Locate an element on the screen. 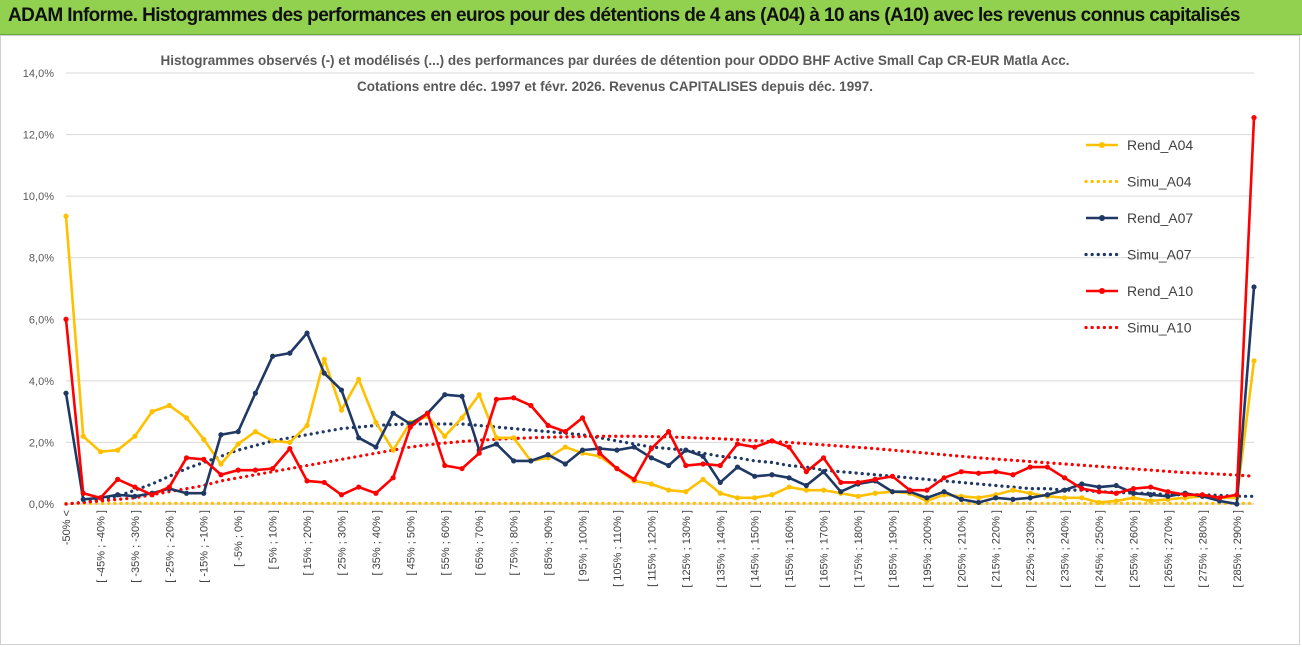 The height and width of the screenshot is (647, 1302). x-tick-label: [ 205% ; 210% ] is located at coordinates (962, 549).